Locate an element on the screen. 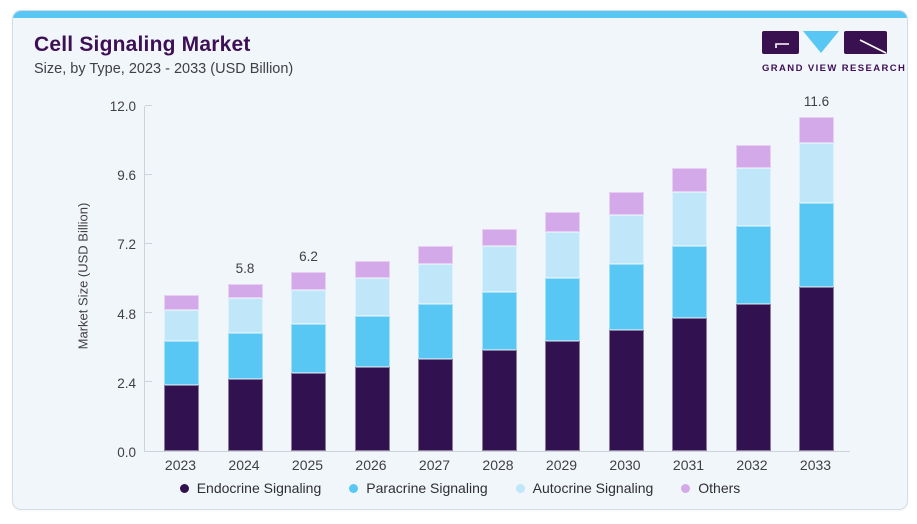  legend-label: Others is located at coordinates (719, 488).